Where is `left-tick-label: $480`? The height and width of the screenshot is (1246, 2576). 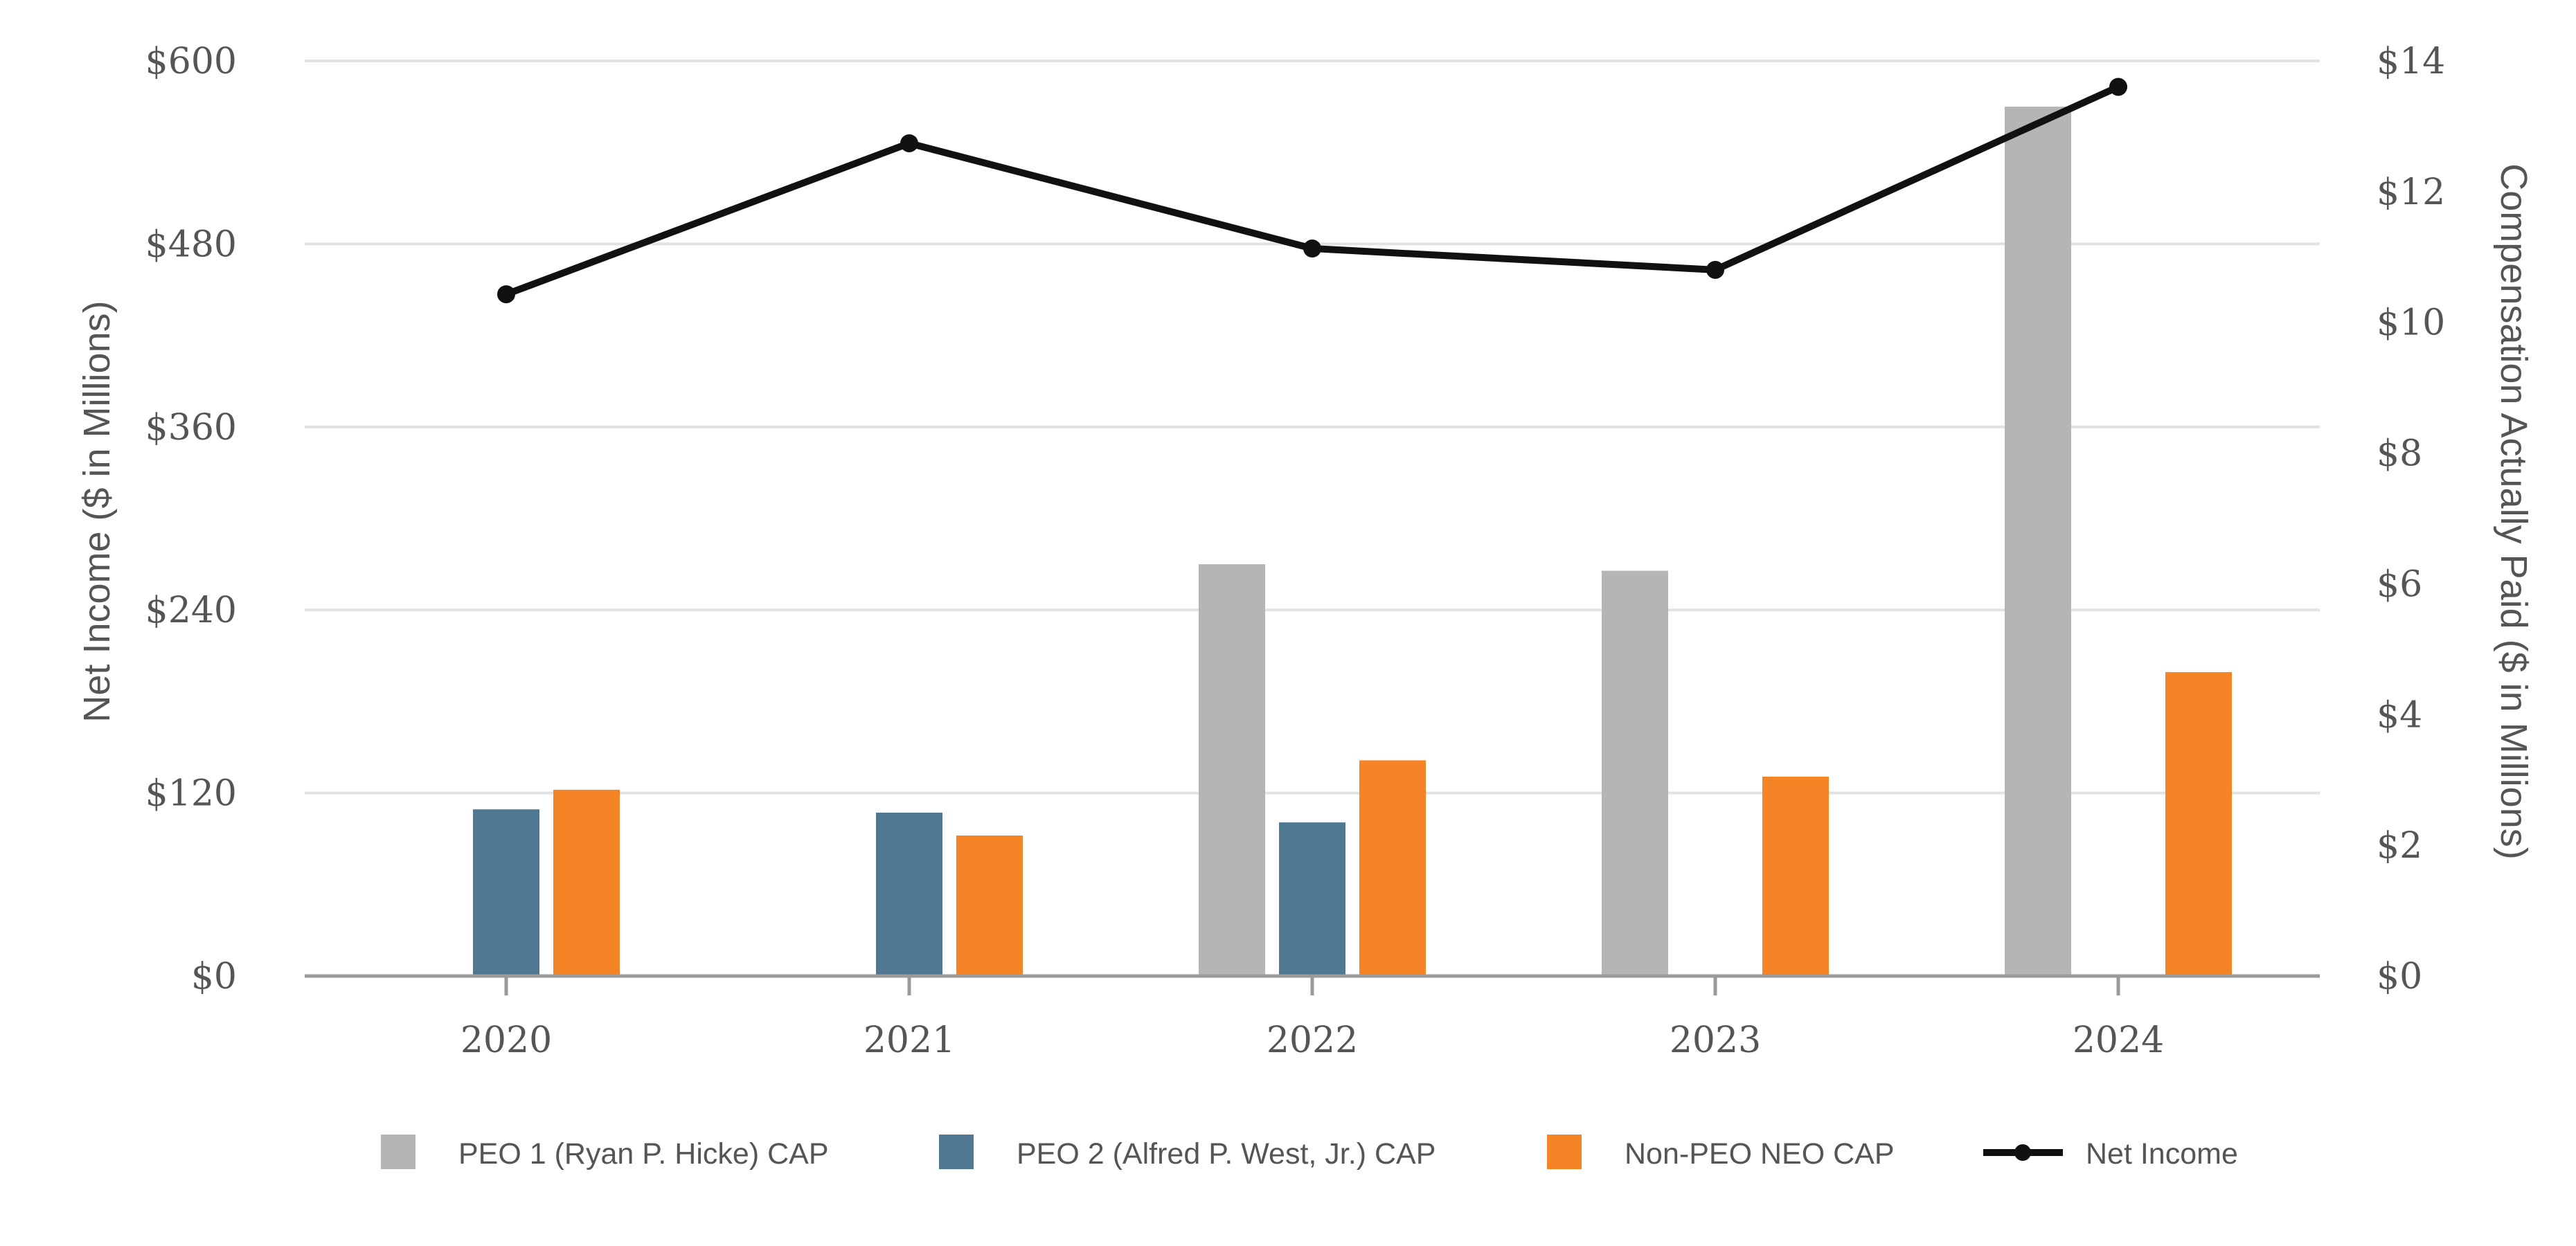
left-tick-label: $480 is located at coordinates (191, 244).